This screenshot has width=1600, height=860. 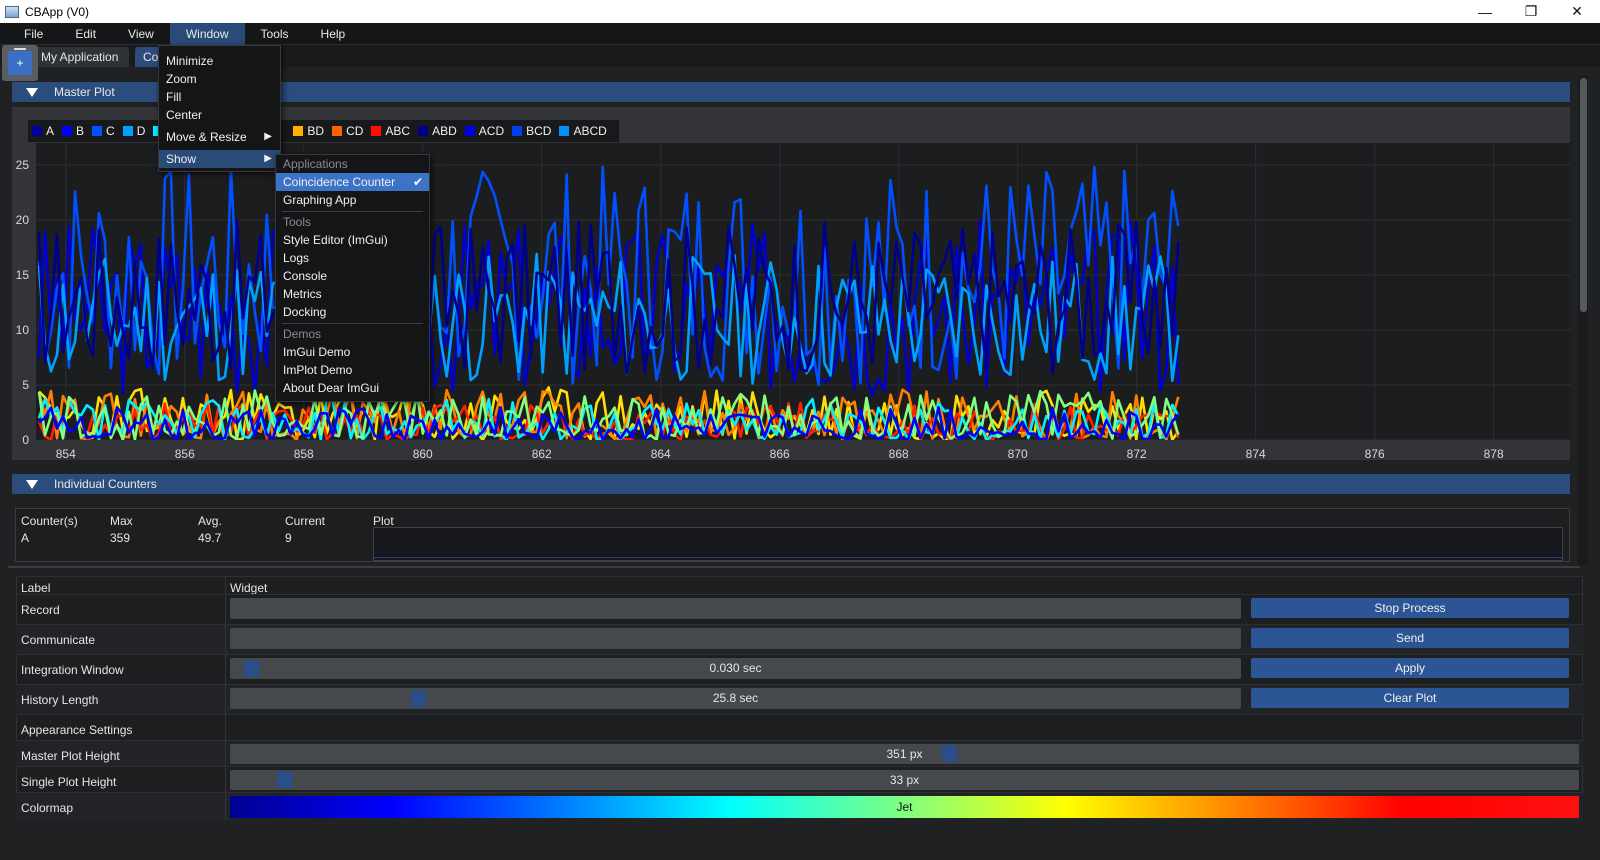 What do you see at coordinates (800, 11) in the screenshot?
I see `title-bar: CBApp (V0) — ❐ ✕` at bounding box center [800, 11].